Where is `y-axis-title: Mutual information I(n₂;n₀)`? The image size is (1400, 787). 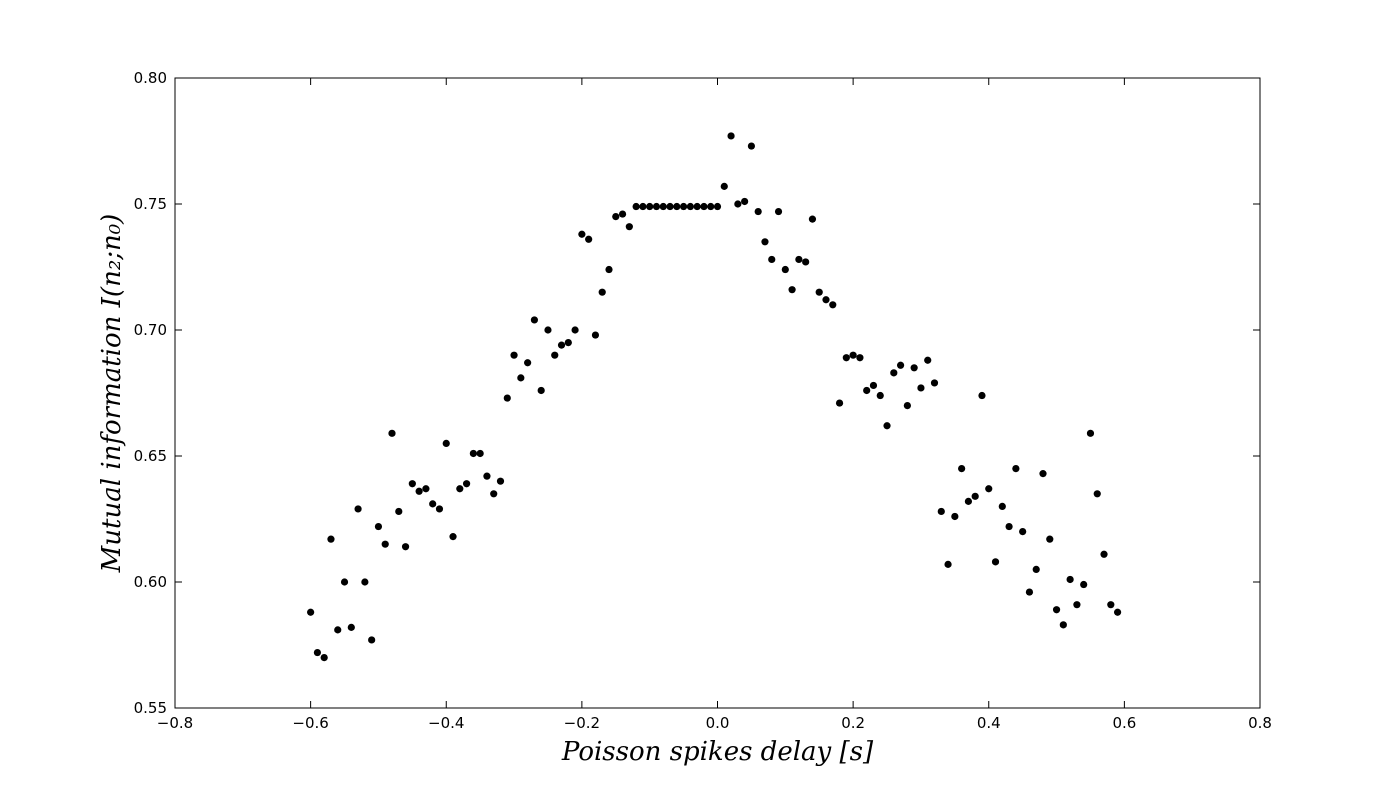
y-axis-title: Mutual information I(n₂;n₀) is located at coordinates (112, 394).